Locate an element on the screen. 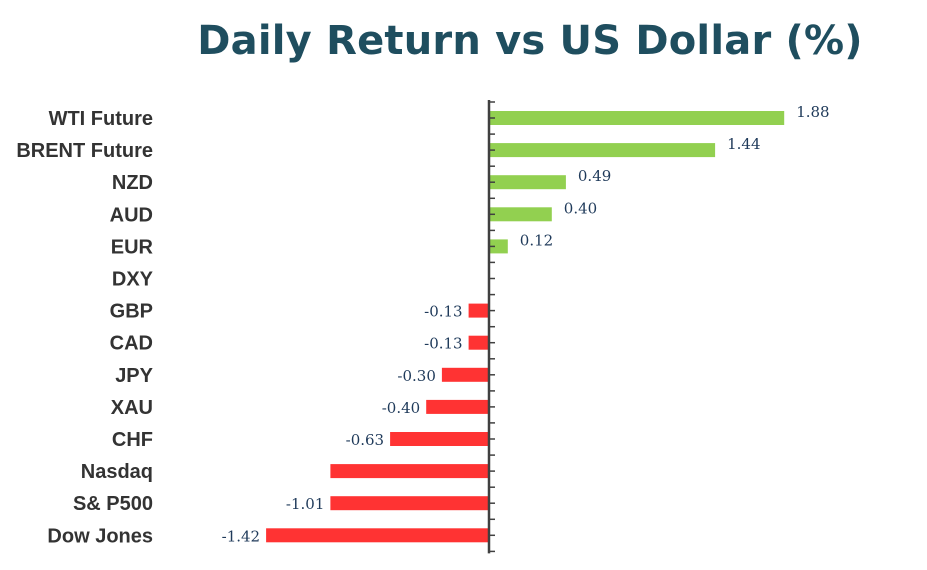 Image resolution: width=927 pixels, height=570 pixels. category-label: EUR is located at coordinates (132, 247).